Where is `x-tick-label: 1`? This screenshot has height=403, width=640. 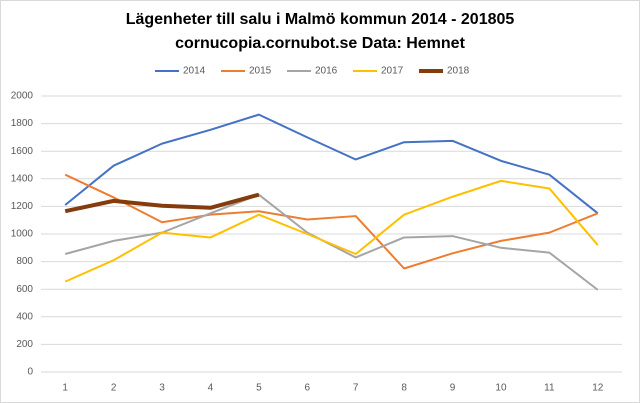
x-tick-label: 1 is located at coordinates (65, 388).